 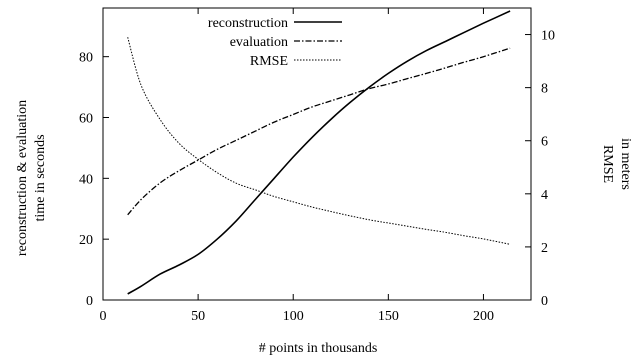 I want to click on x-tick-label: 100, so click(x=293, y=316).